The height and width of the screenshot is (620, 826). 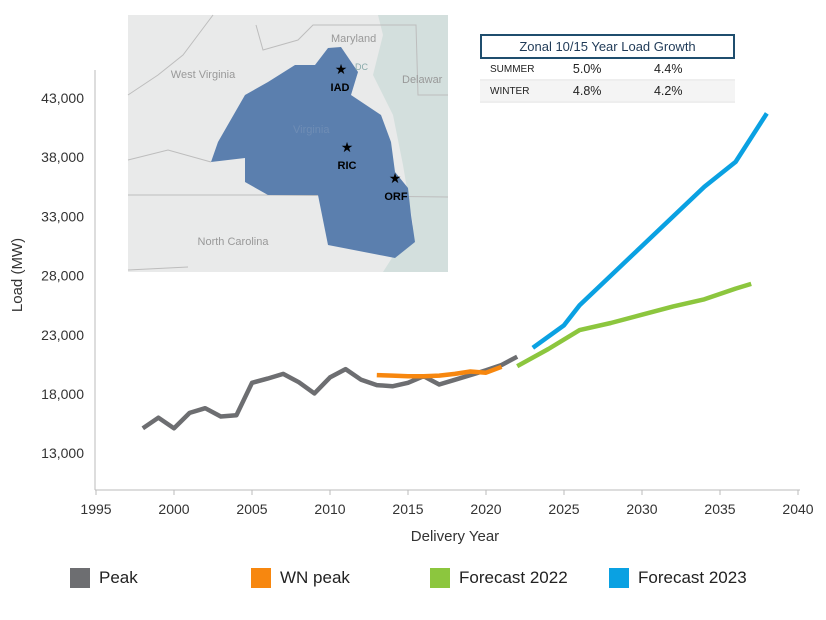 What do you see at coordinates (668, 91) in the screenshot?
I see `fifteen-year-value: 4.2%` at bounding box center [668, 91].